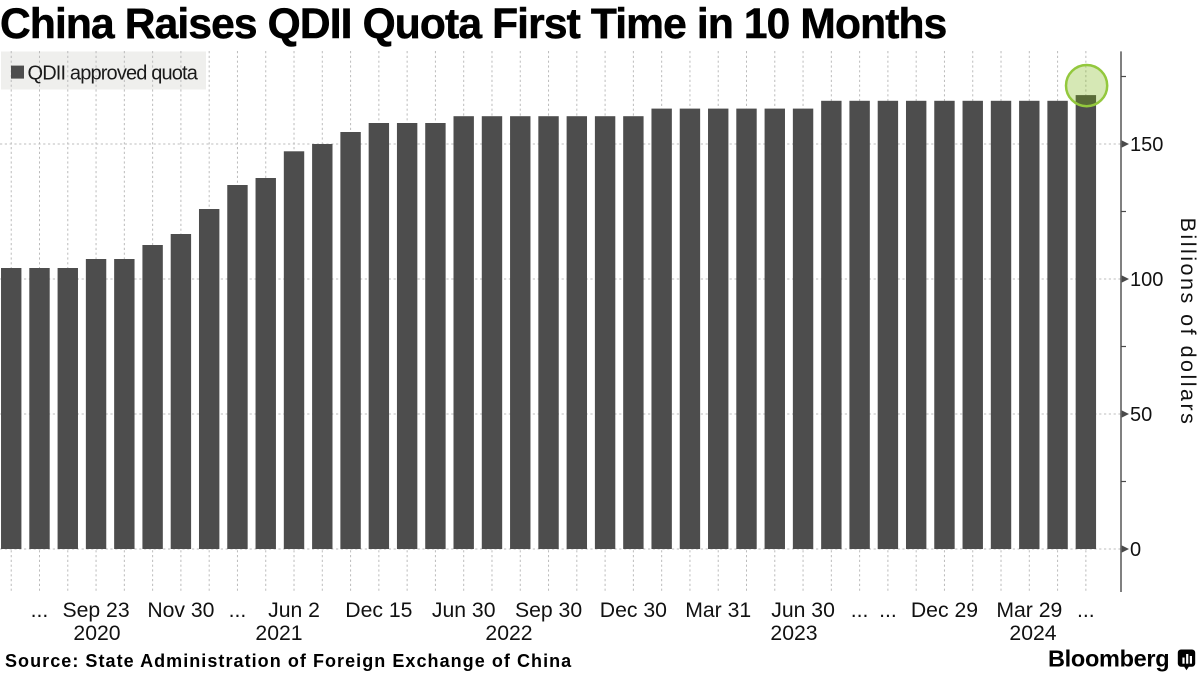  What do you see at coordinates (96, 633) in the screenshot?
I see `svg-text: 2020` at bounding box center [96, 633].